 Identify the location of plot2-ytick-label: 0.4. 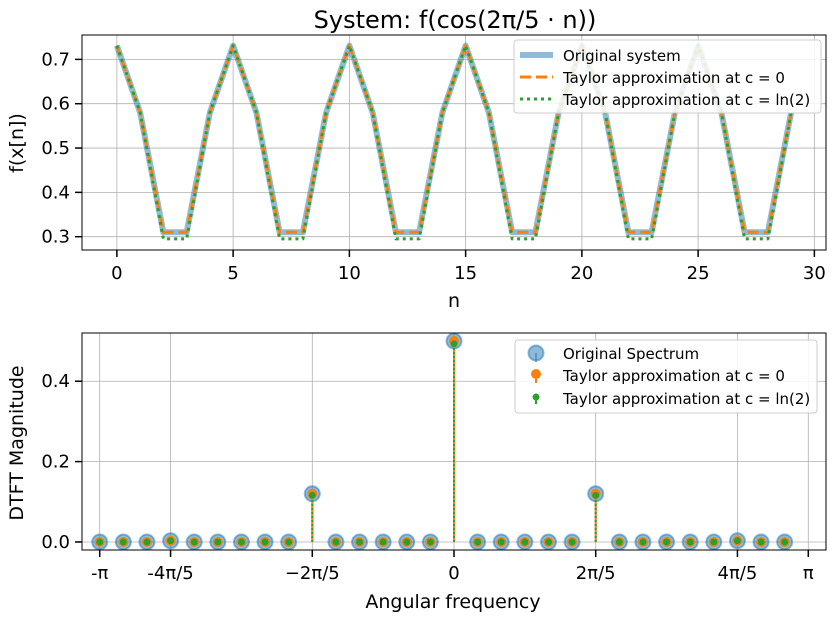
(55, 381).